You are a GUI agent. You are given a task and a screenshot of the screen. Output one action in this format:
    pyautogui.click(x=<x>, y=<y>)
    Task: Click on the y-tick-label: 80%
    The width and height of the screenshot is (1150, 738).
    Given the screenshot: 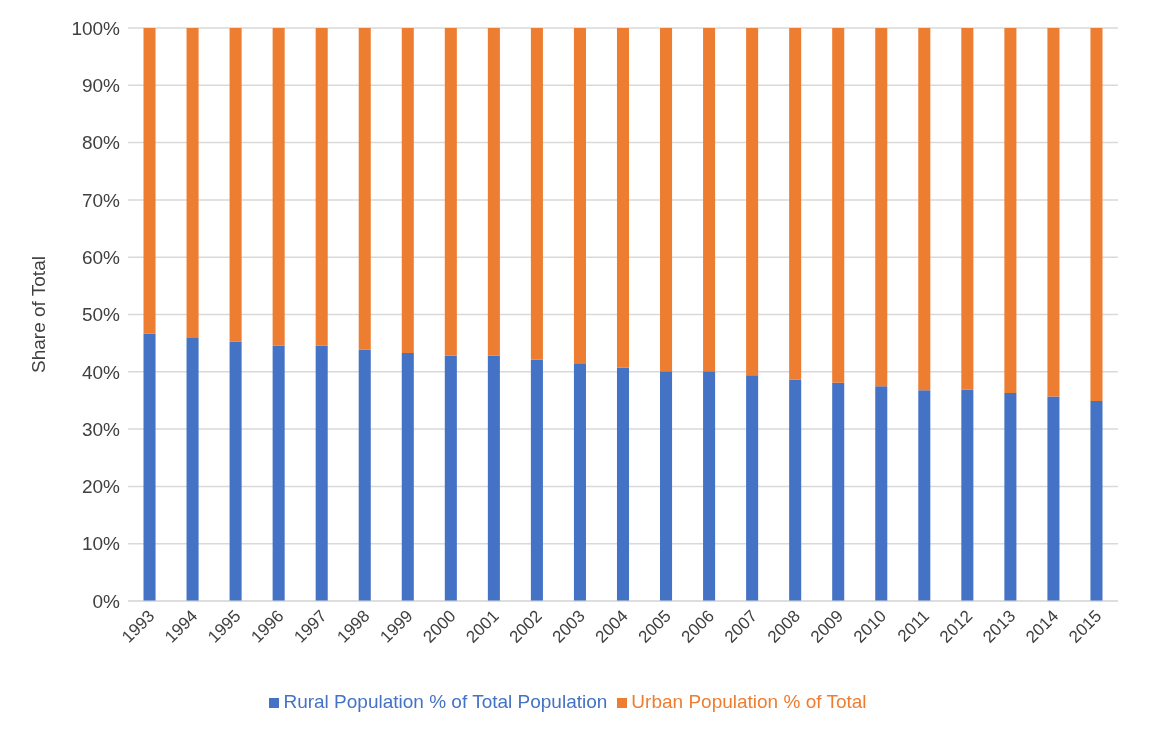 What is the action you would take?
    pyautogui.click(x=101, y=143)
    